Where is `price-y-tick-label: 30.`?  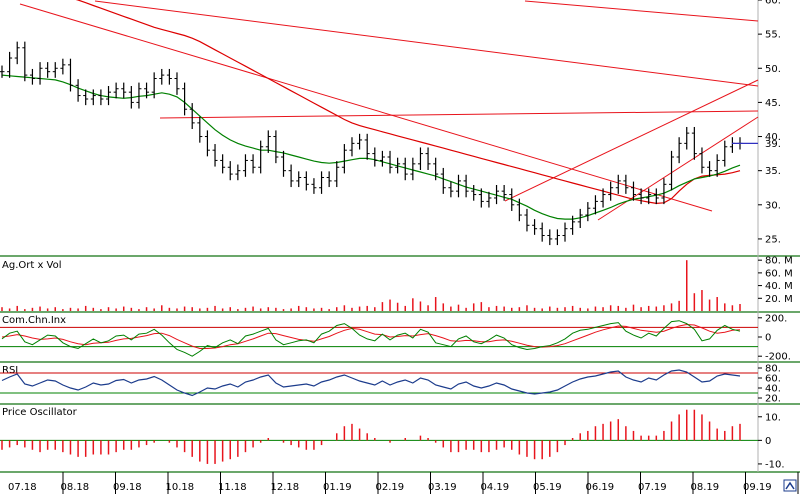 price-y-tick-label: 30. is located at coordinates (773, 205).